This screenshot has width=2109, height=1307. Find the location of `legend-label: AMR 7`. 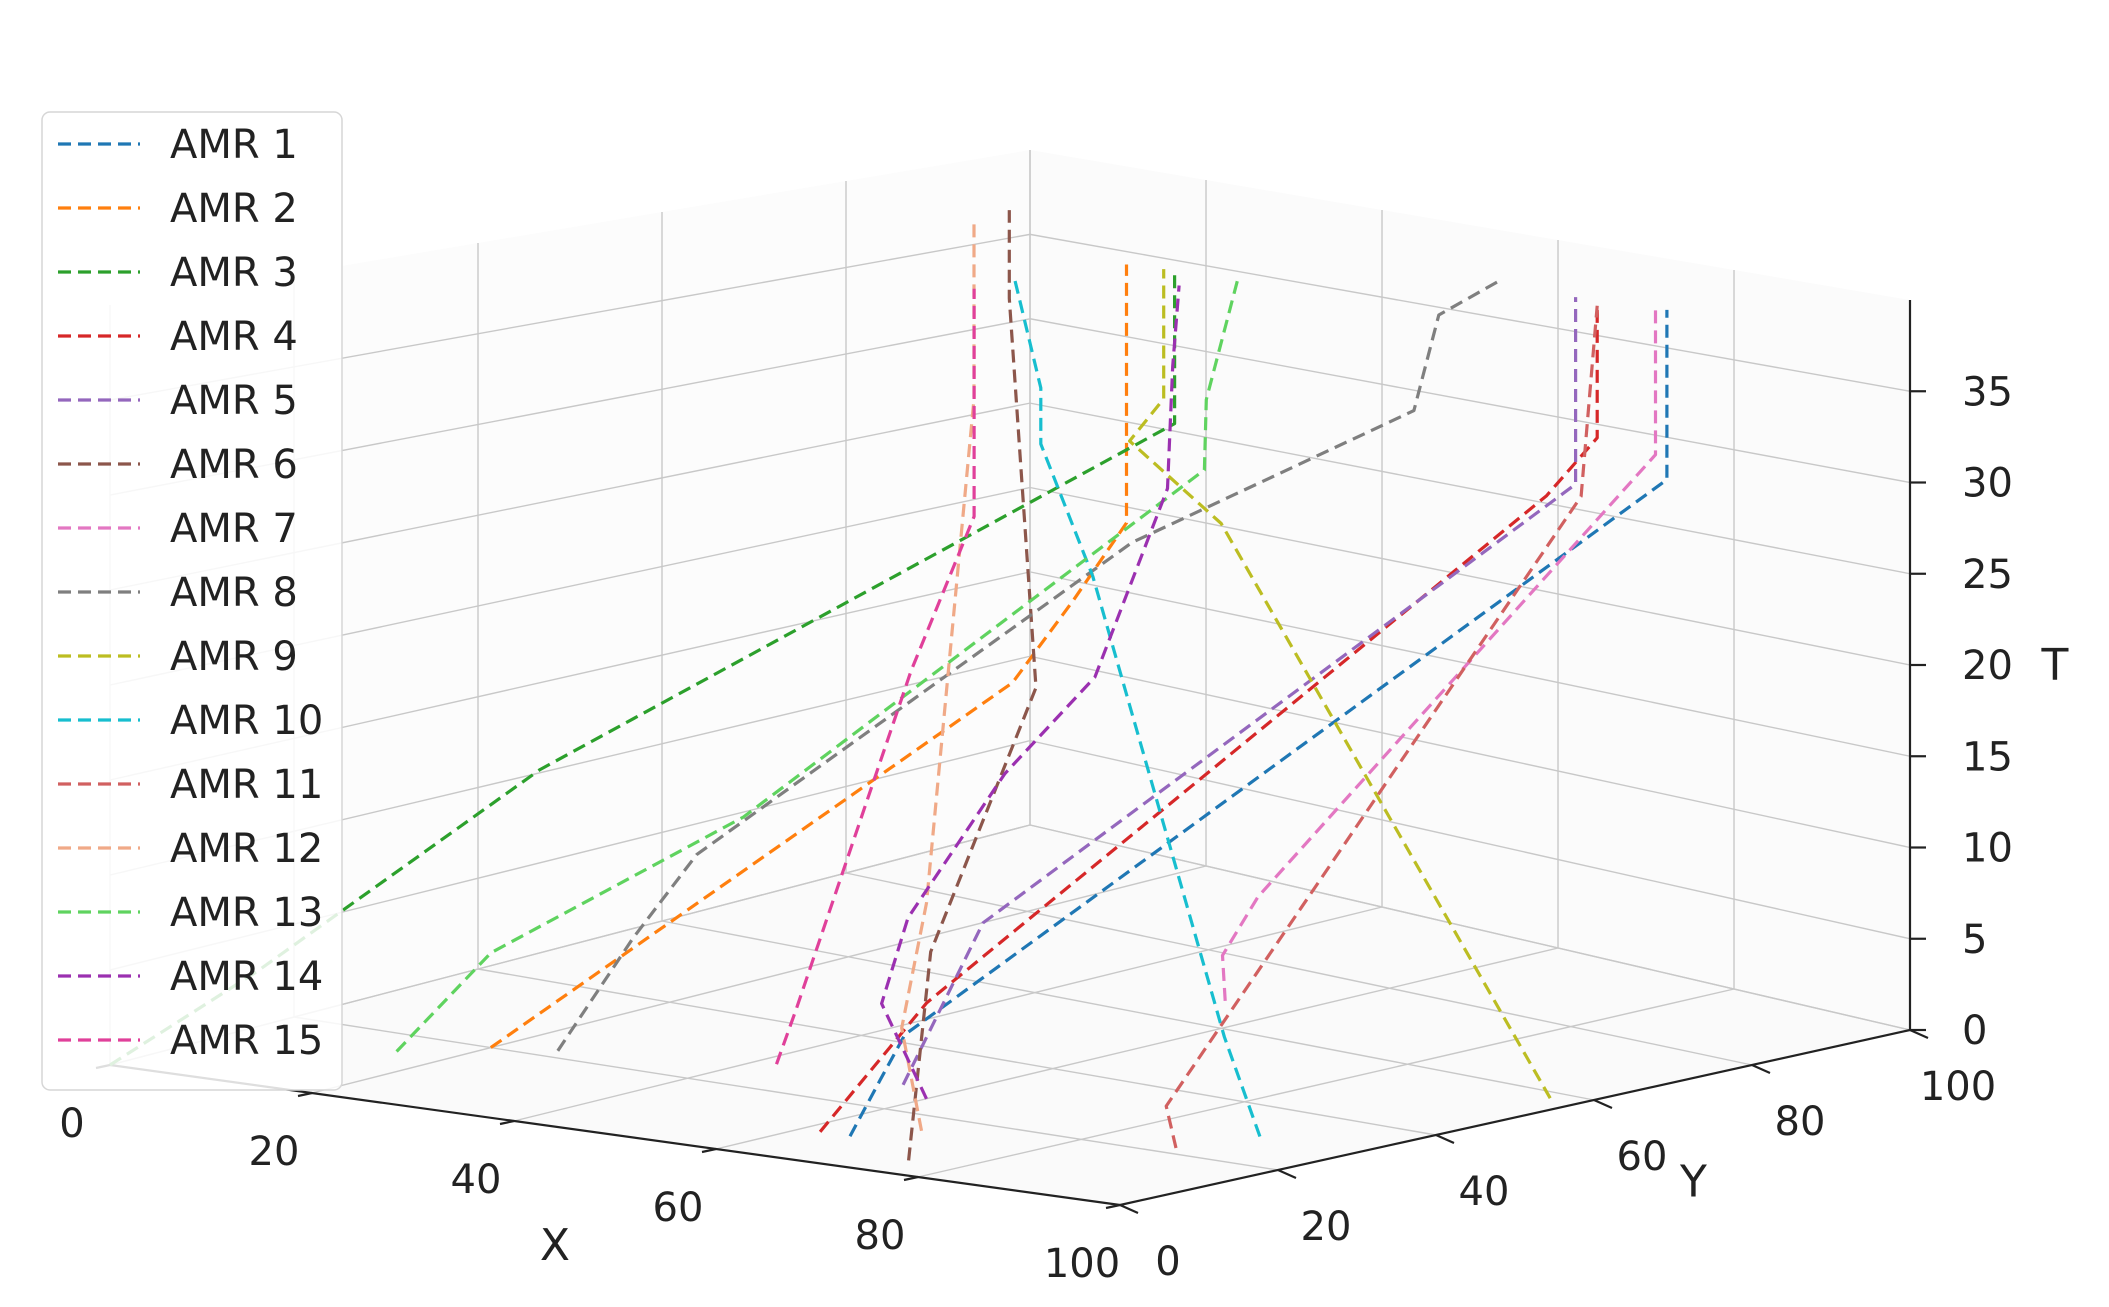

legend-label: AMR 7 is located at coordinates (234, 529).